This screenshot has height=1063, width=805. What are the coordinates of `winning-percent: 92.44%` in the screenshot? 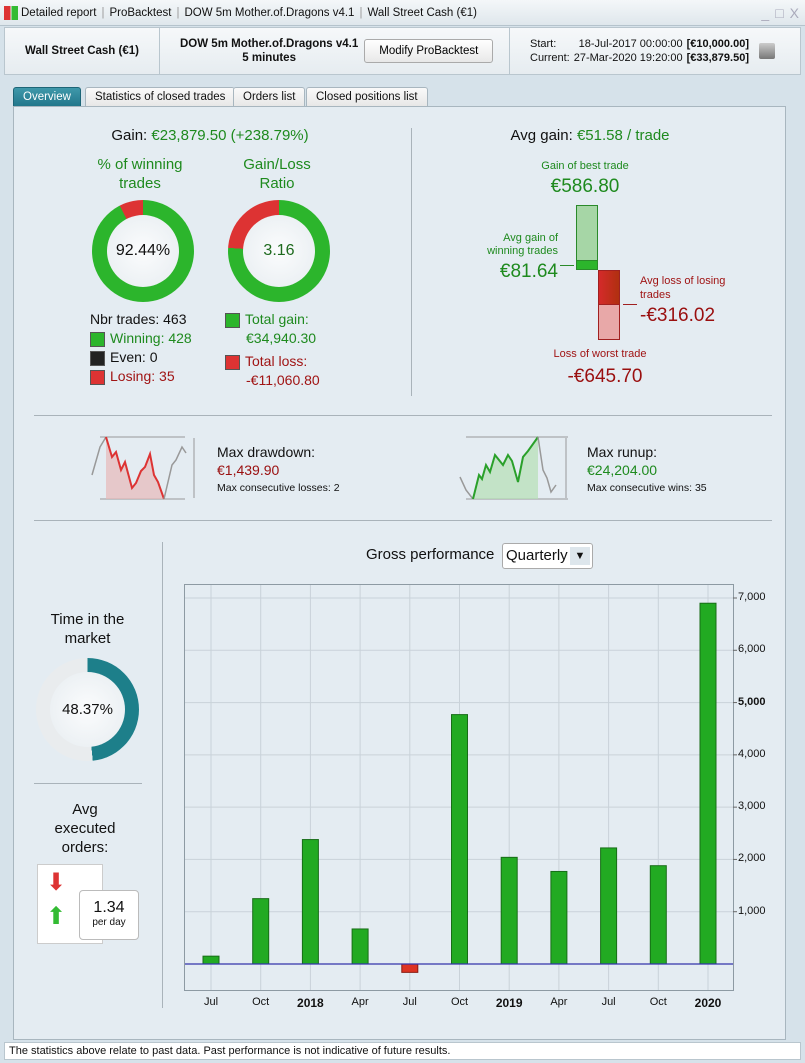 It's located at (143, 251).